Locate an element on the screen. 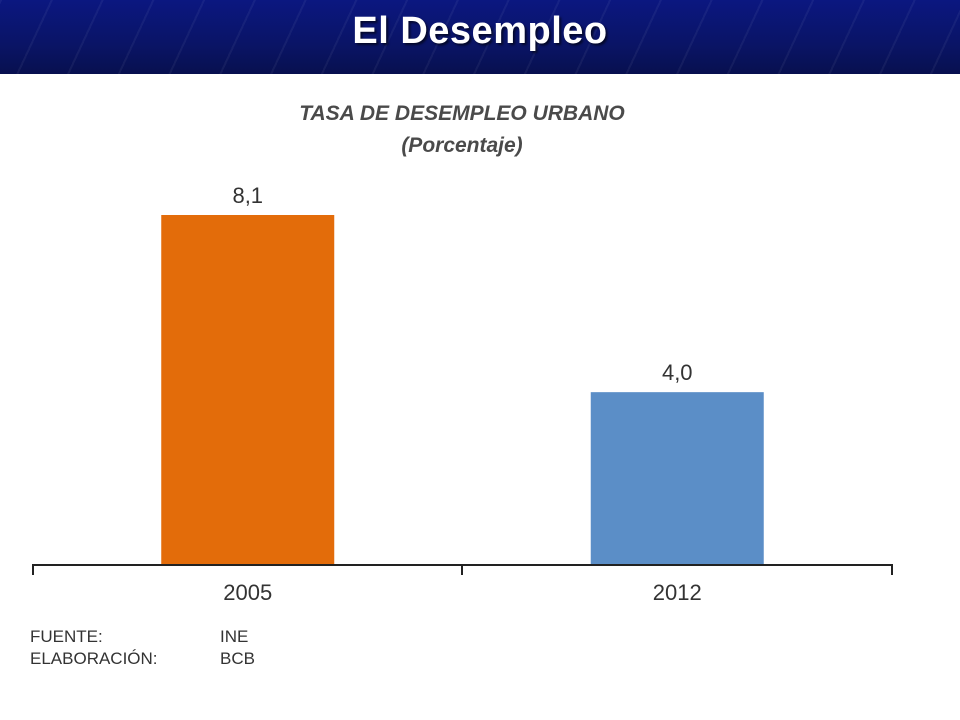  data-label-2005: 8,1 is located at coordinates (247, 195).